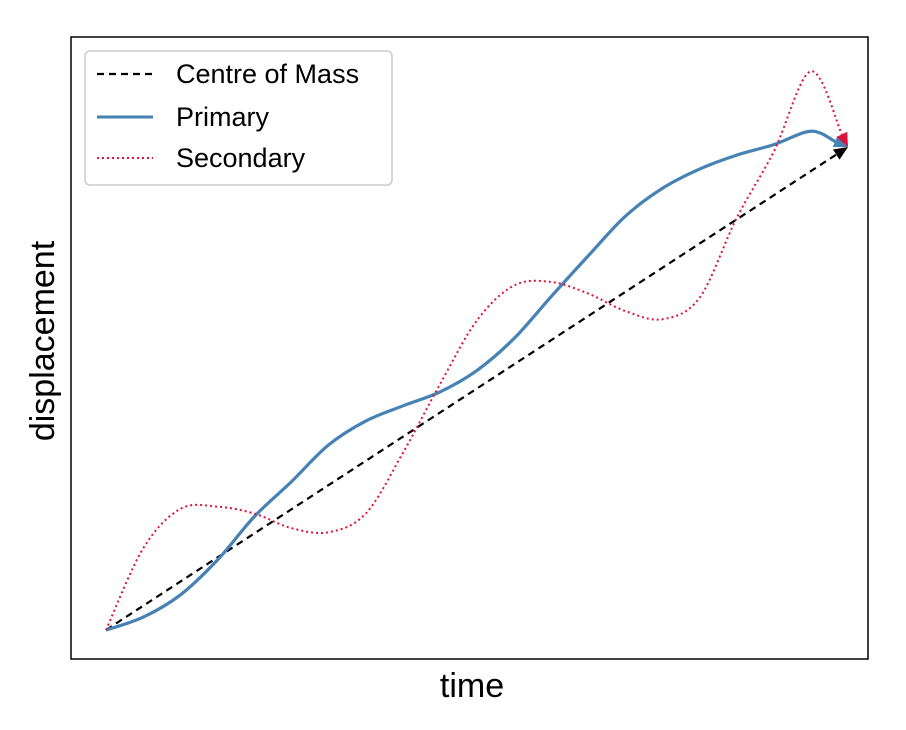 Image resolution: width=906 pixels, height=730 pixels. Describe the element at coordinates (472, 686) in the screenshot. I see `x-axis-title: time` at that location.